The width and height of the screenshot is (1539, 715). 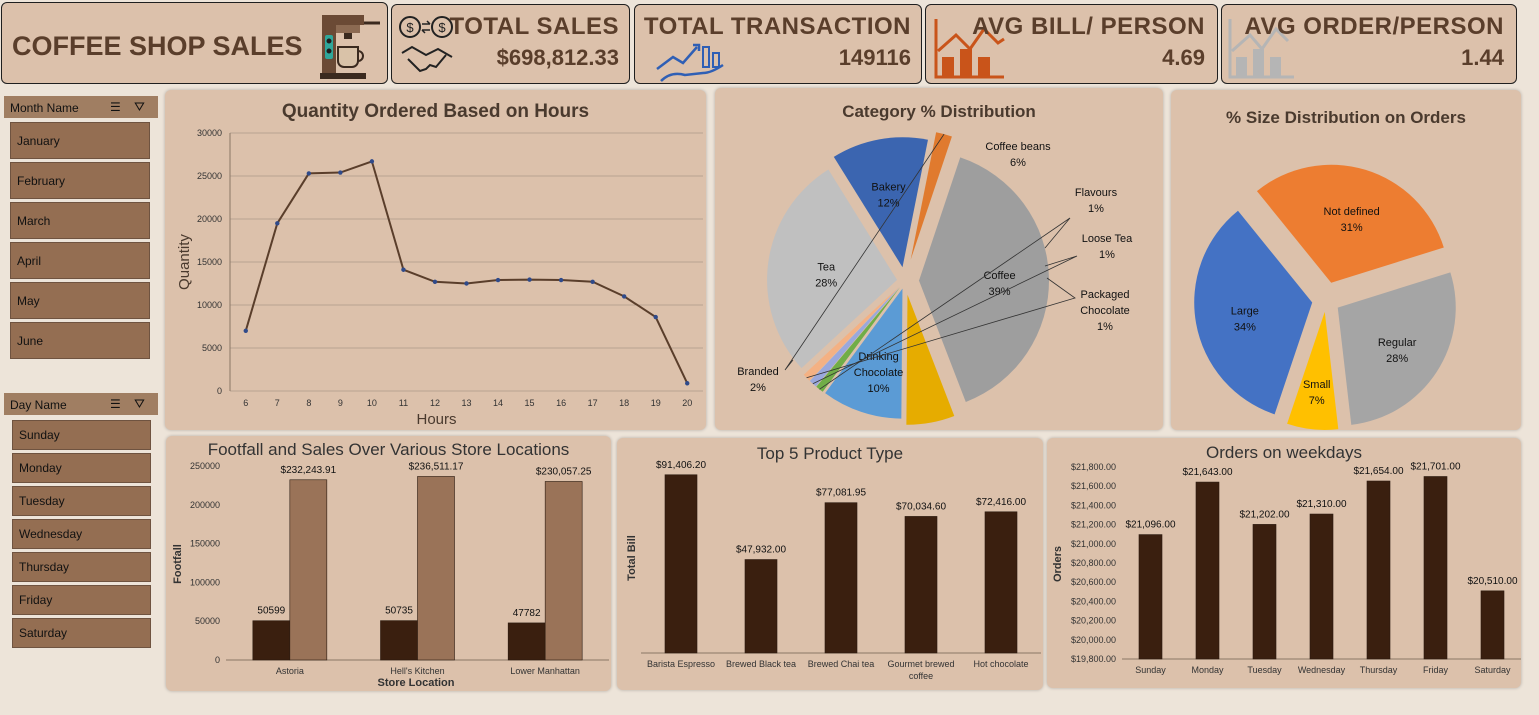 What do you see at coordinates (826, 283) in the screenshot?
I see `slice-percent: 28%` at bounding box center [826, 283].